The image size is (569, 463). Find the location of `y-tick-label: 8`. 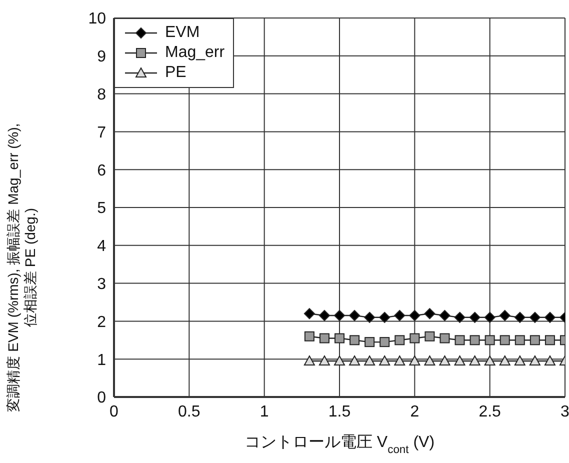

y-tick-label: 8 is located at coordinates (101, 95).